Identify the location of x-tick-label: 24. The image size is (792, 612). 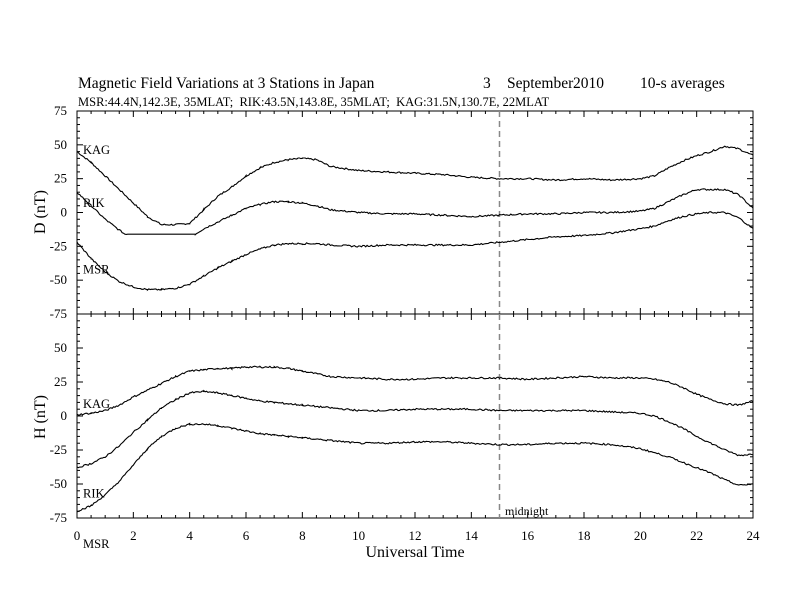
(754, 535).